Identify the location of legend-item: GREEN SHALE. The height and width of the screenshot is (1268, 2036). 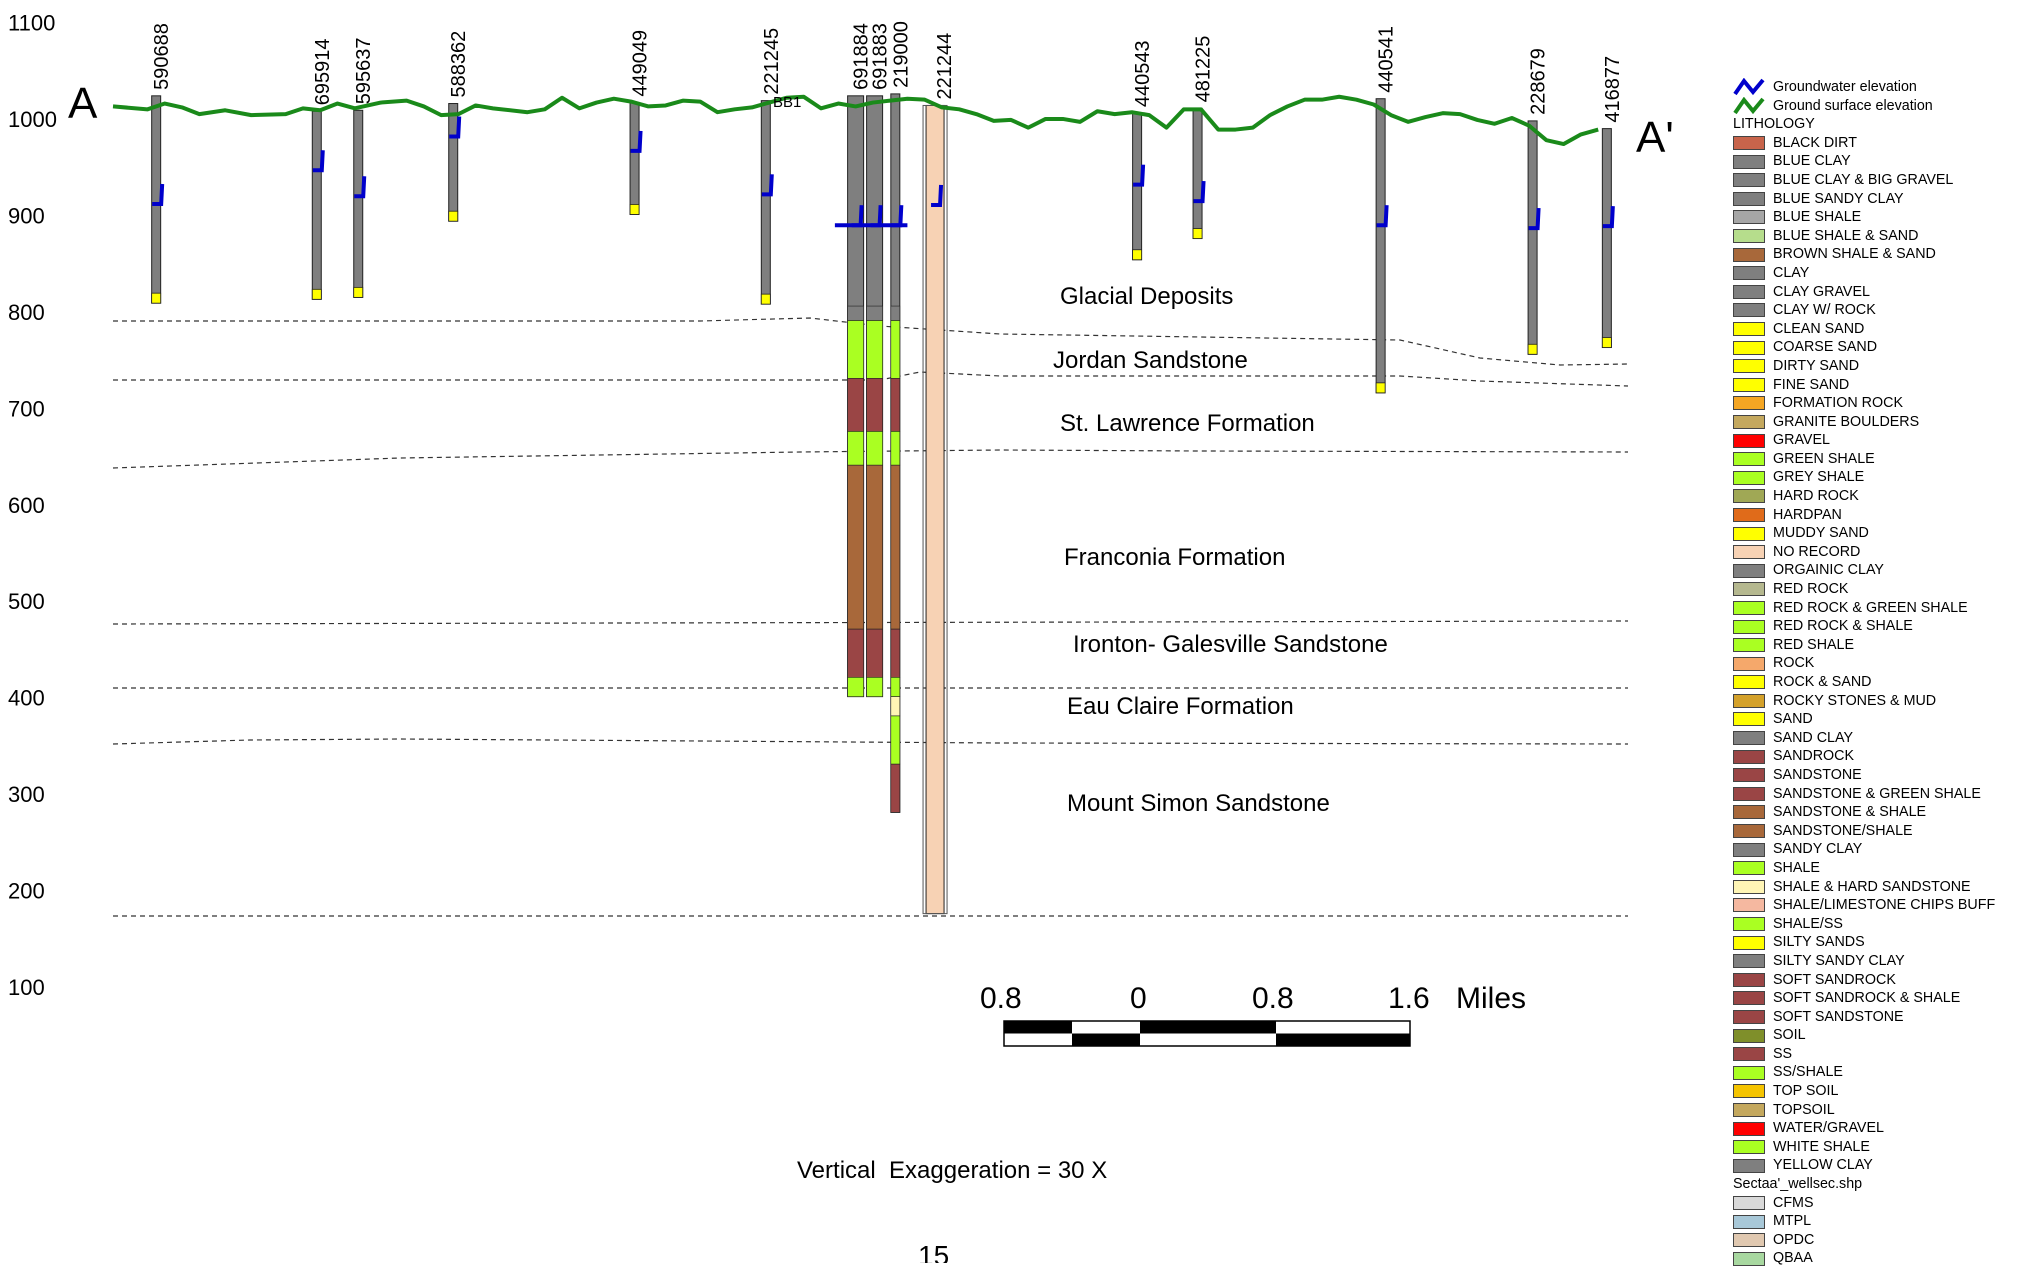
(1883, 459).